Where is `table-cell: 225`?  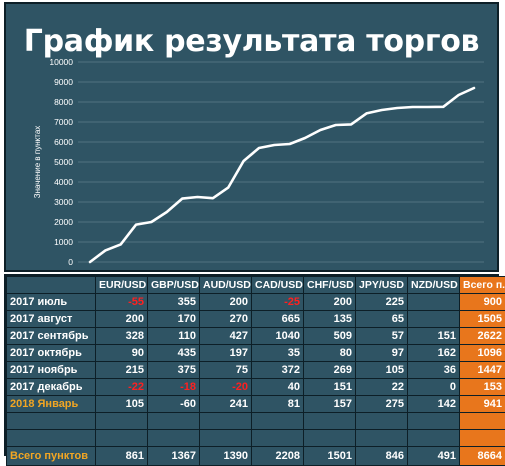 table-cell: 225 is located at coordinates (382, 302).